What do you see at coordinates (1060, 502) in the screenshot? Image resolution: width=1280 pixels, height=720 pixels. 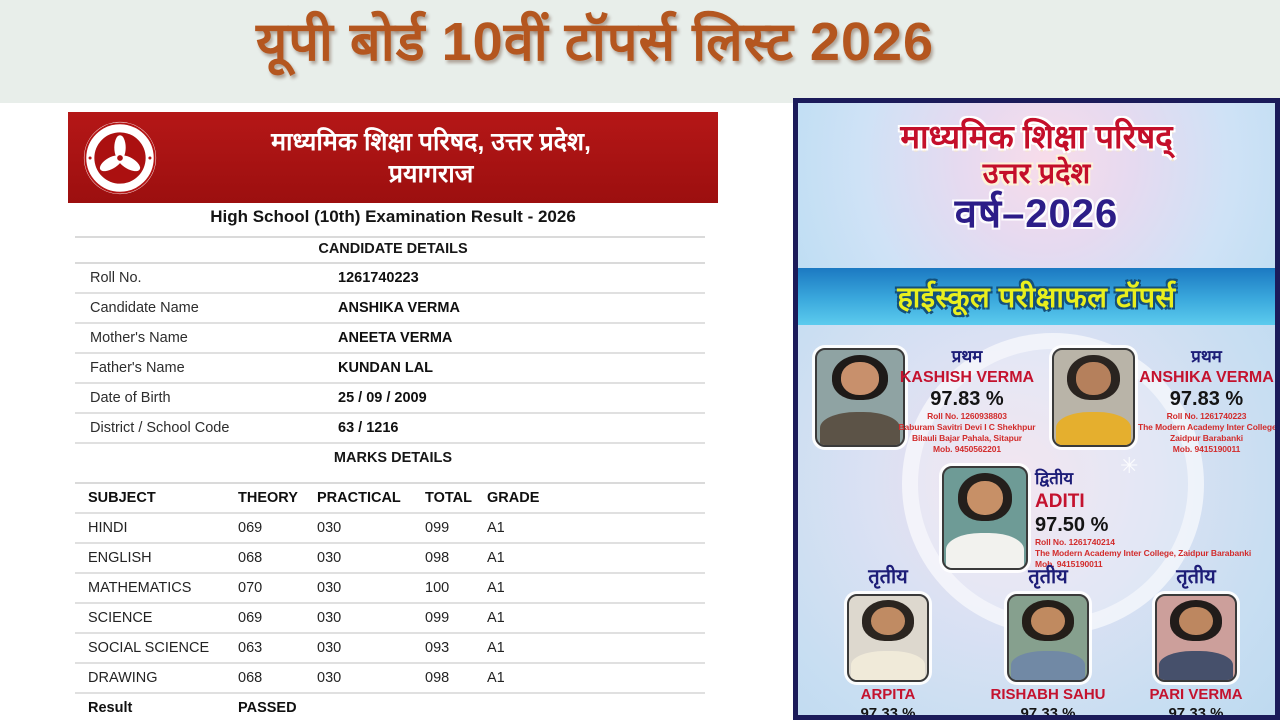 I see `topper-name: ADITI` at bounding box center [1060, 502].